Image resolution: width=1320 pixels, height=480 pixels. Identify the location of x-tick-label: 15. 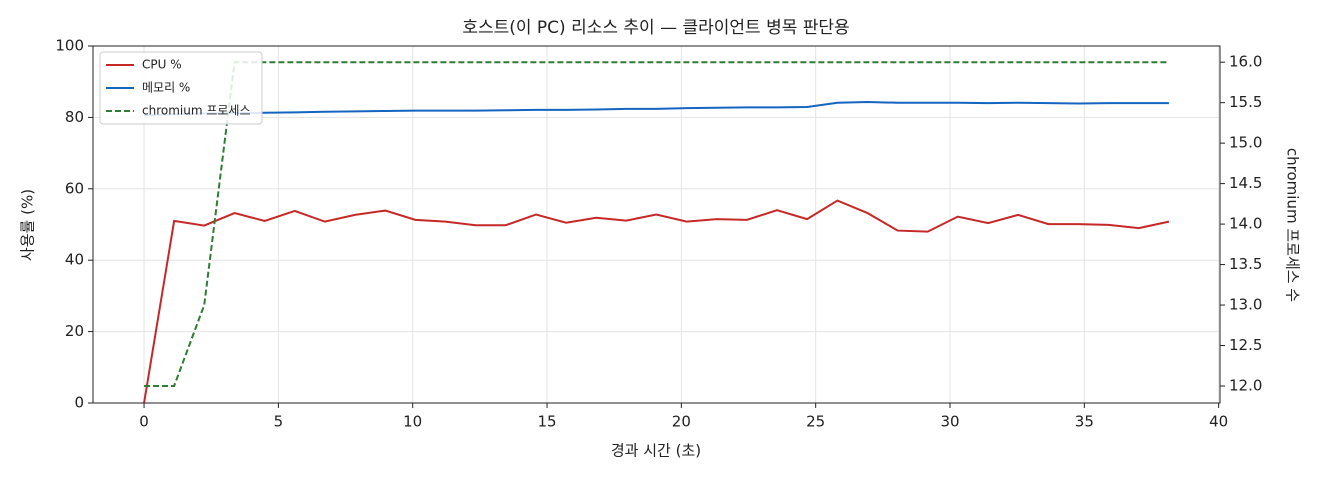
(546, 422).